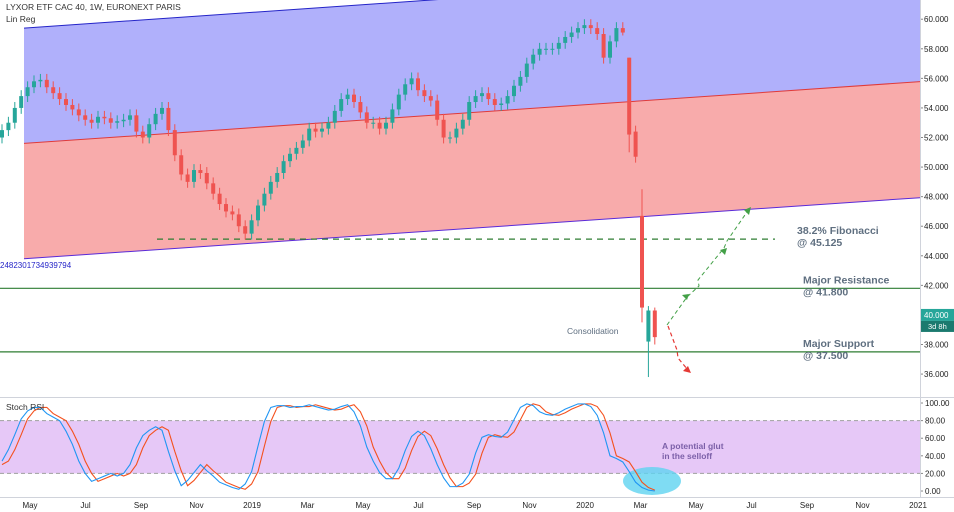  I want to click on x-tick-label: 2021, so click(918, 505).